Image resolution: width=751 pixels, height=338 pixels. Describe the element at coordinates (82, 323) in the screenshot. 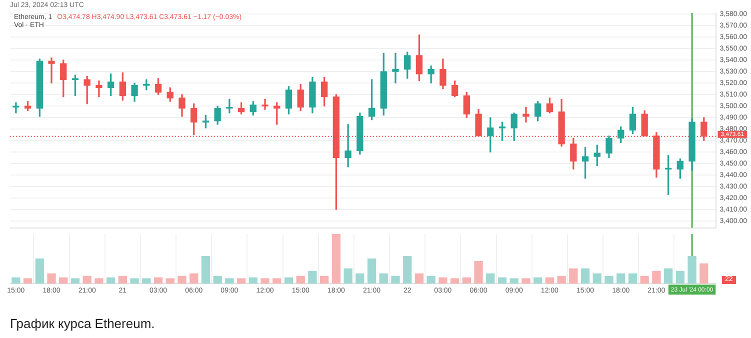

I see `text: График курса Ethereum.` at that location.